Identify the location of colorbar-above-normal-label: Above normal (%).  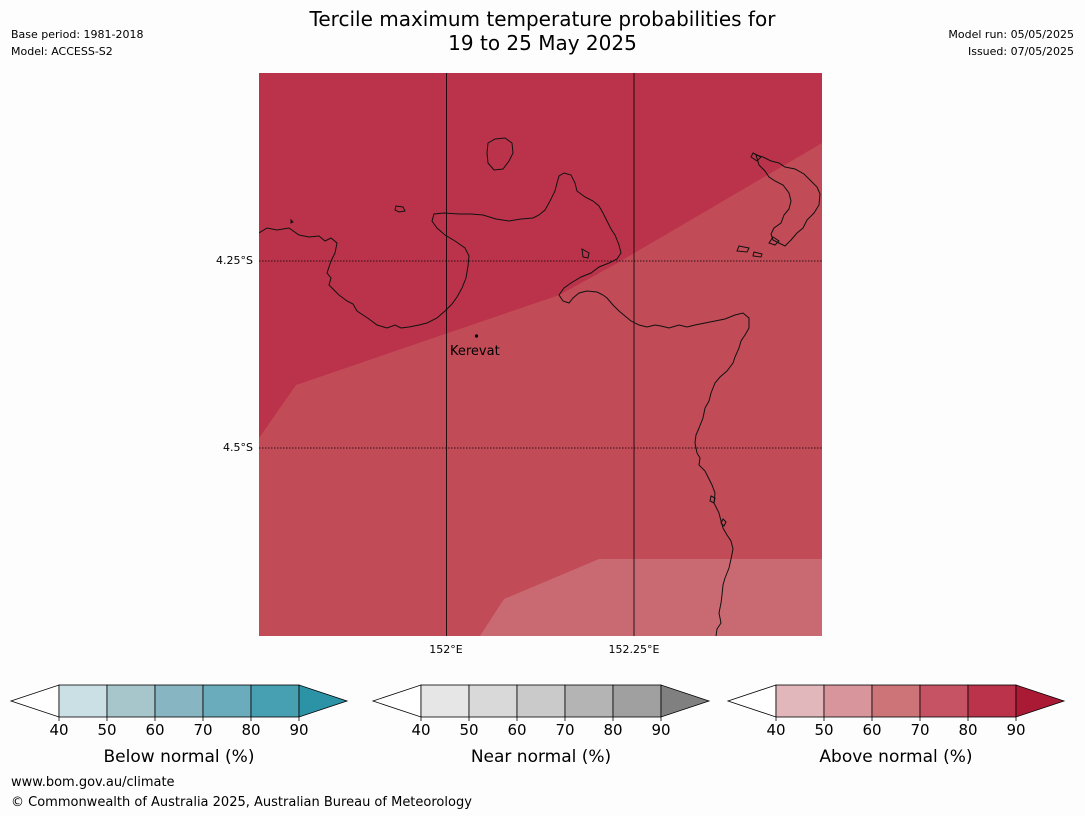
(895, 757).